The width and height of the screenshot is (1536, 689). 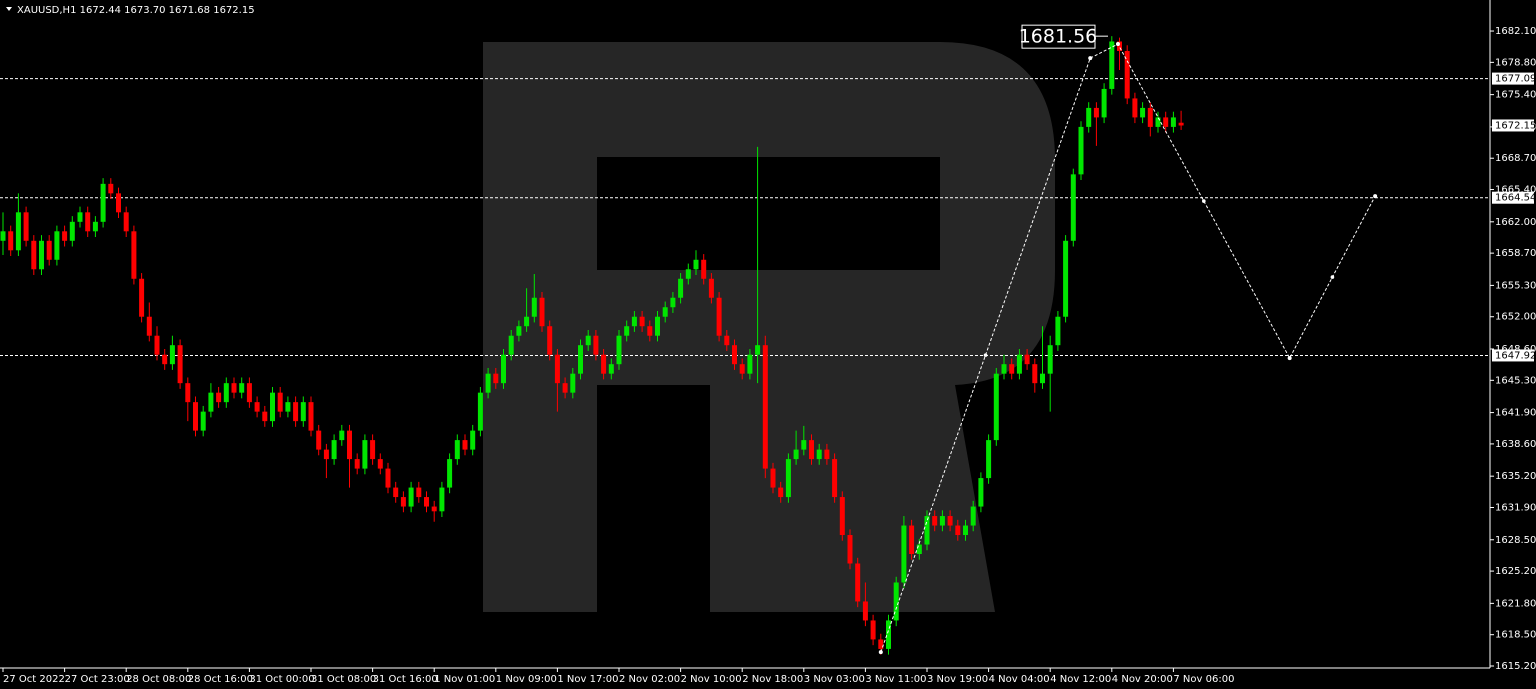 What do you see at coordinates (772, 679) in the screenshot?
I see `x-tick-label: 2 Nov 18:00` at bounding box center [772, 679].